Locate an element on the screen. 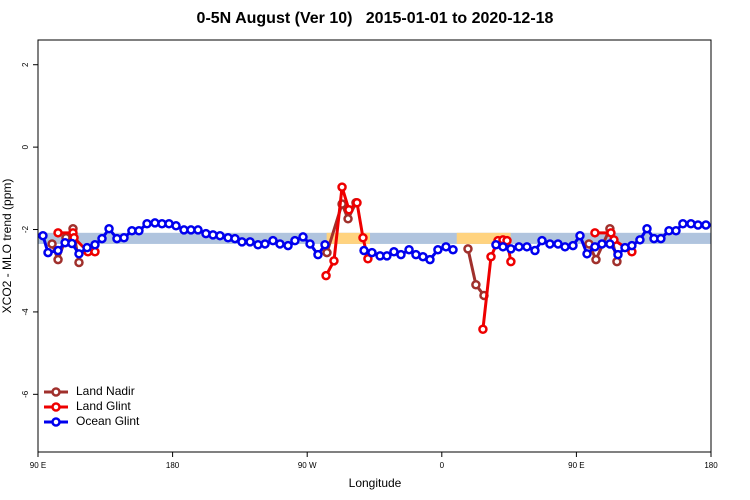 This screenshot has height=500, width=750. y-tick-label: -6 is located at coordinates (25, 394).